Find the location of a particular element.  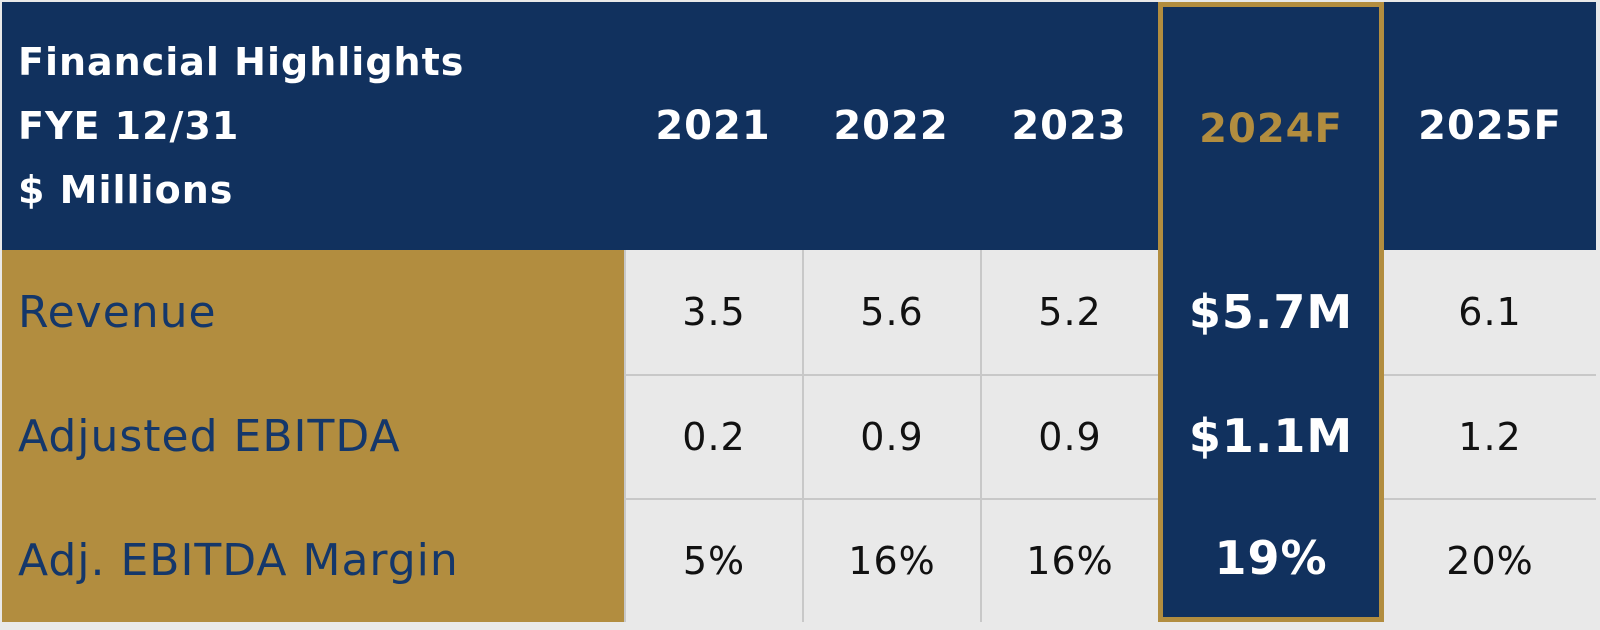

highlight-cell: $5.7M is located at coordinates (1271, 312).